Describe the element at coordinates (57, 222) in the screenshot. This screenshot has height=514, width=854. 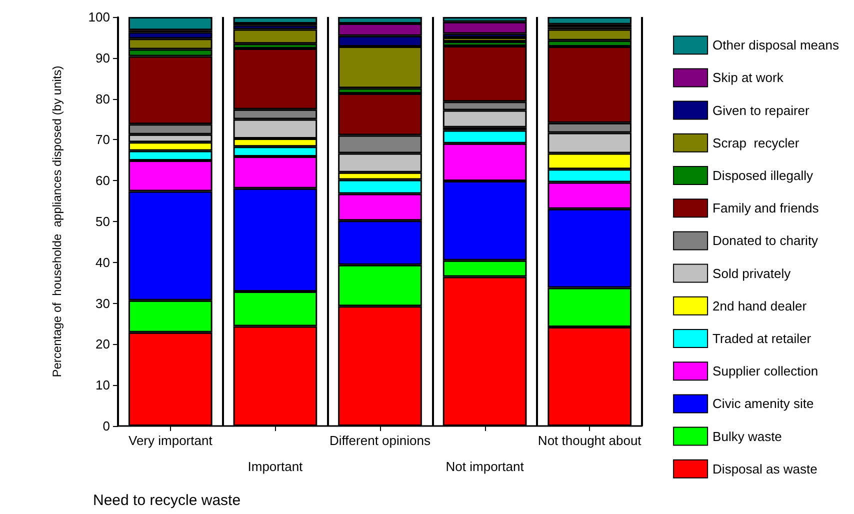
I see `y-axis-title: Percentage of householde appliances disposed (by units)` at that location.